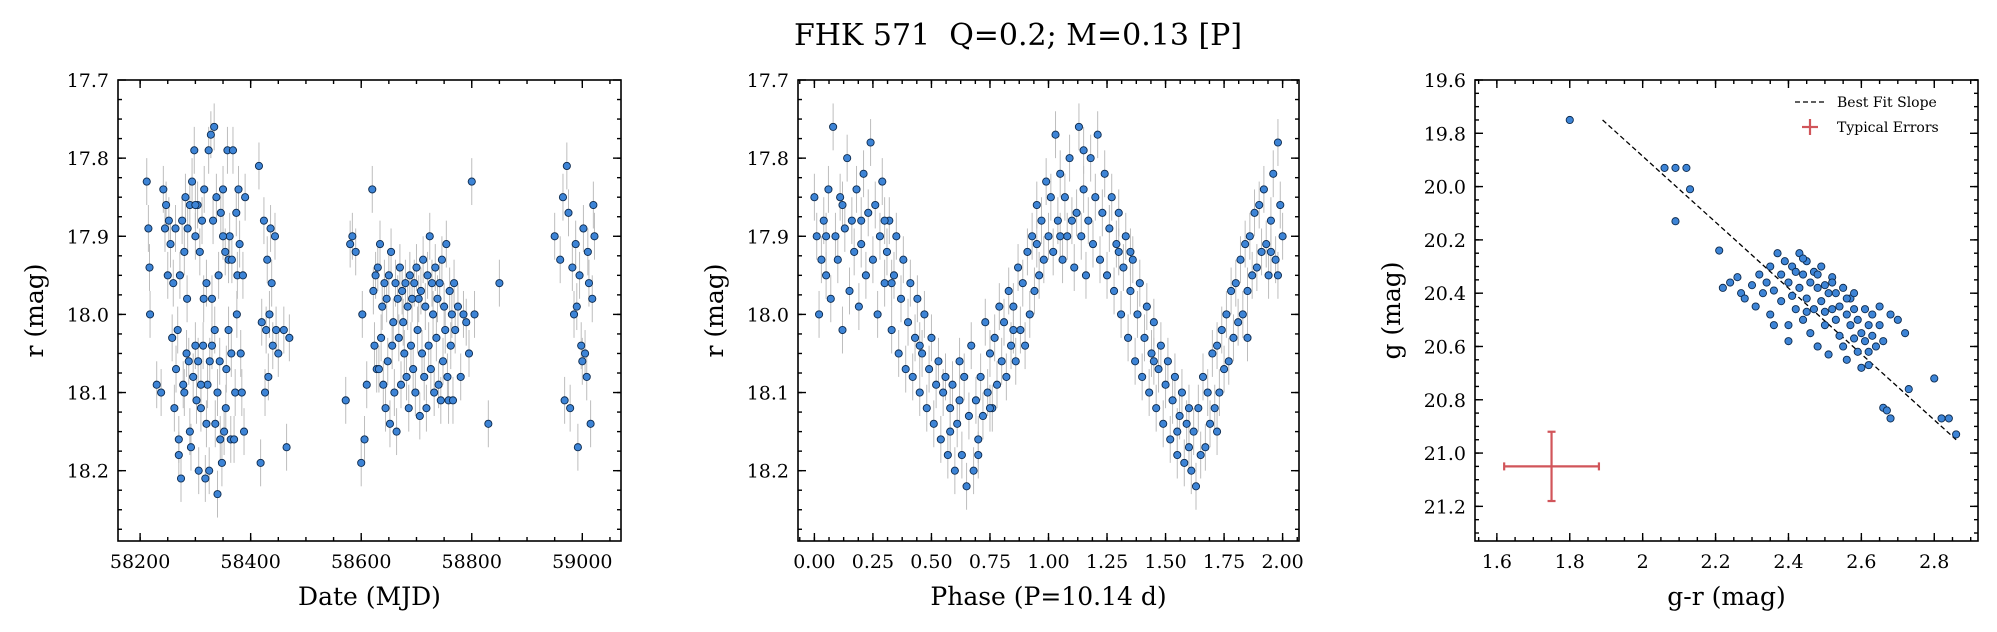  Describe the element at coordinates (768, 394) in the screenshot. I see `y-tick-label: 18.1` at that location.